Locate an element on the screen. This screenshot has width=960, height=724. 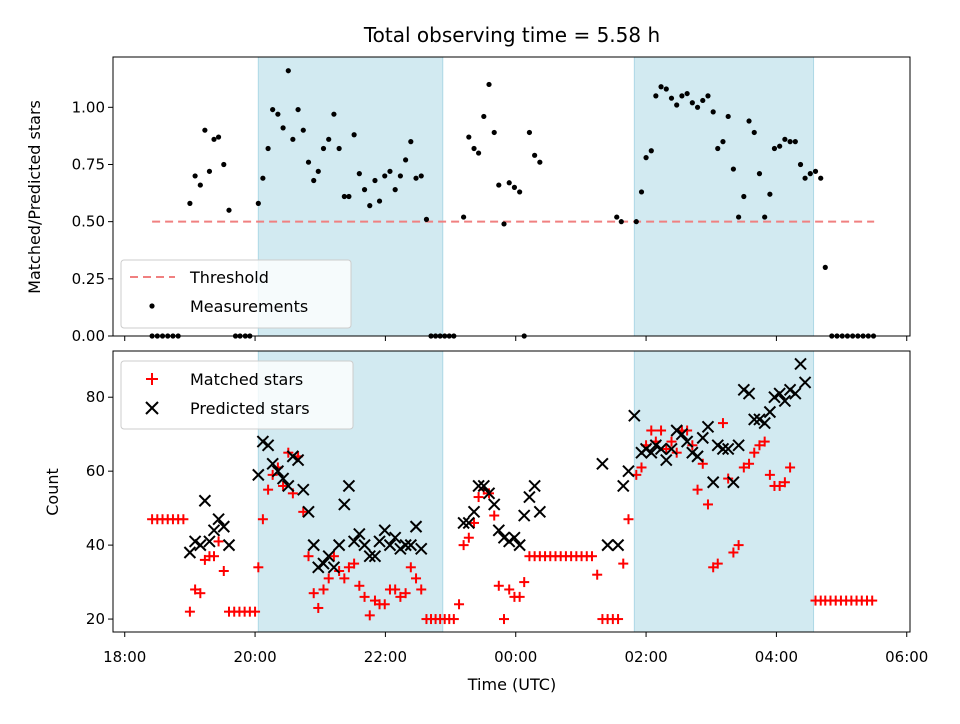
legend-predicted-swatch is located at coordinates (152, 408).